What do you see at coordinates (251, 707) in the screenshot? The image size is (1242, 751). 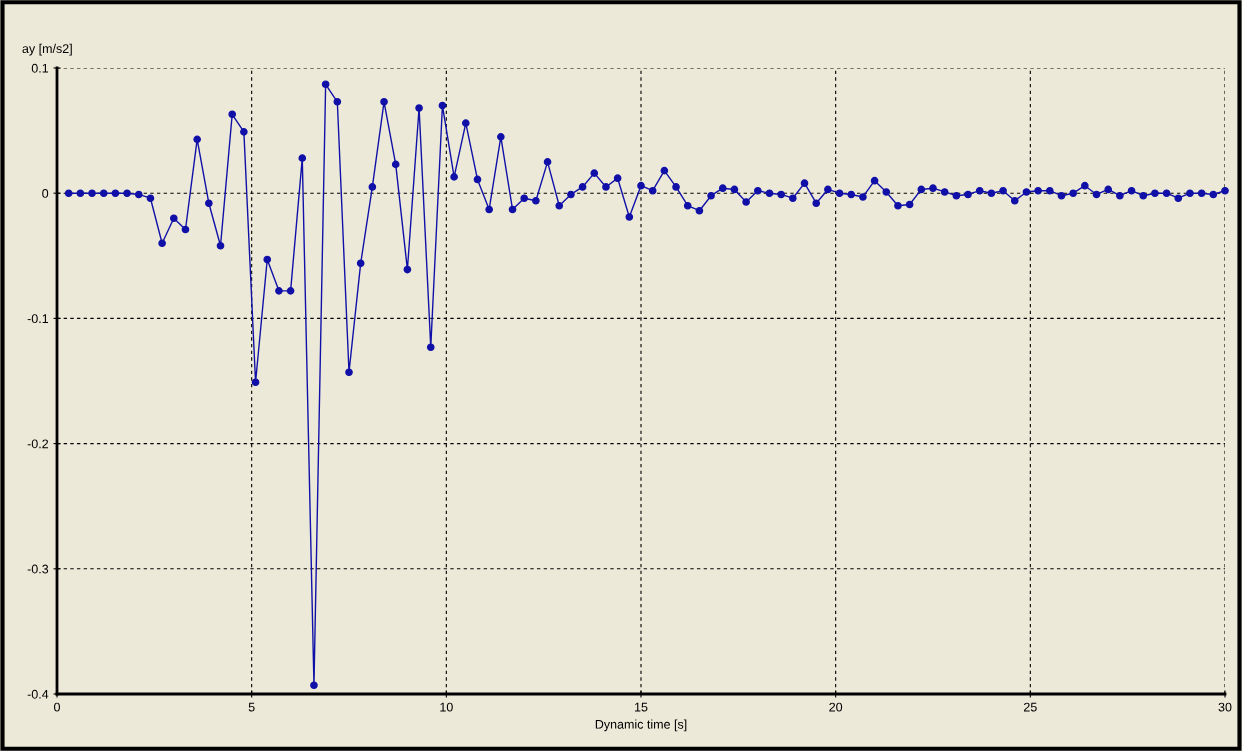 I see `x-tick-label: 5` at bounding box center [251, 707].